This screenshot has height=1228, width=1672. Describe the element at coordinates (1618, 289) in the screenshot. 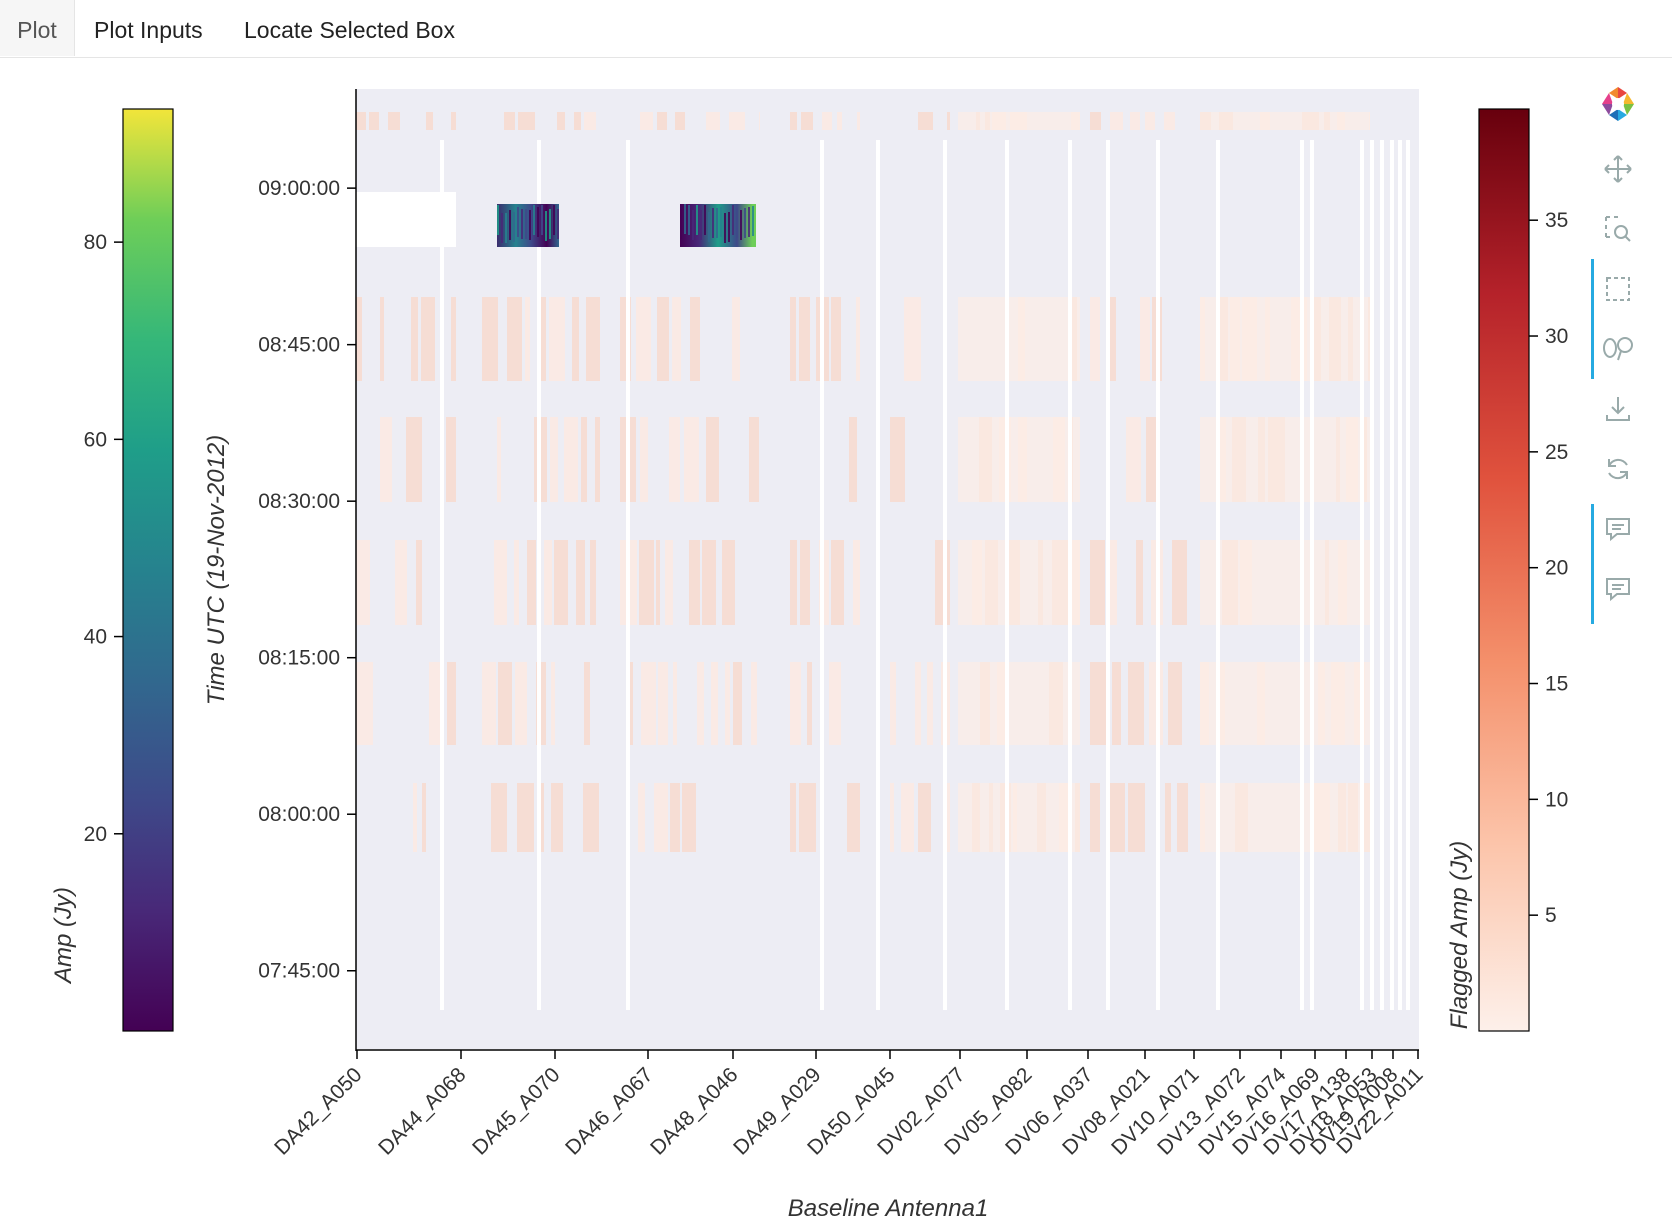

I see `box-select-icon` at that location.